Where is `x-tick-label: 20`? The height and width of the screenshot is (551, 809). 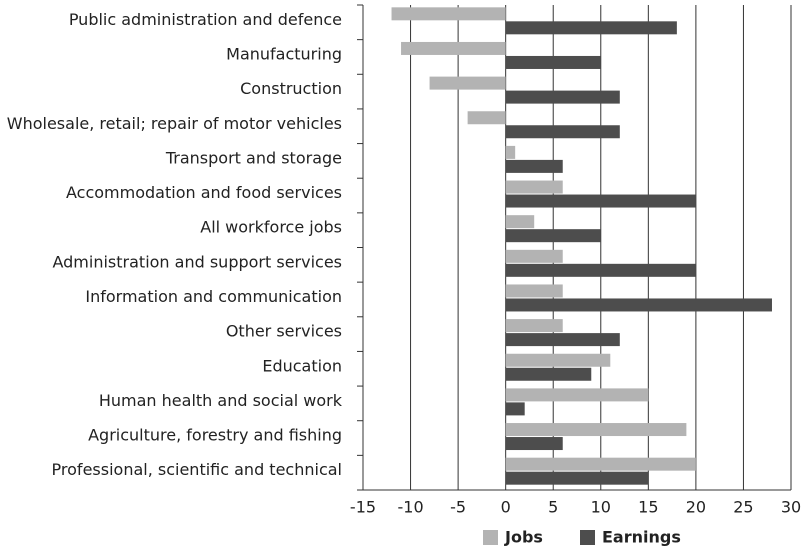
x-tick-label: 20 is located at coordinates (696, 507).